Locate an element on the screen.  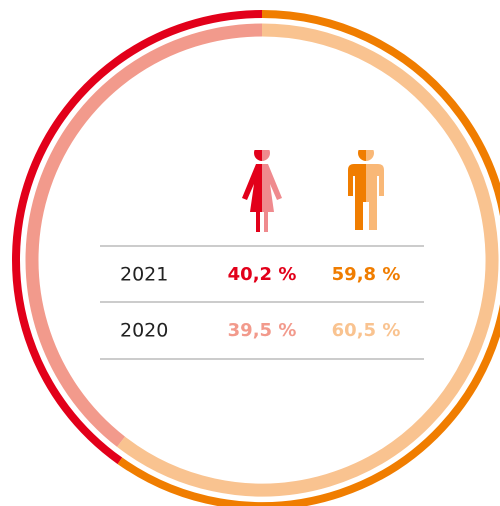
value-label: 40,2 % is located at coordinates (262, 274).